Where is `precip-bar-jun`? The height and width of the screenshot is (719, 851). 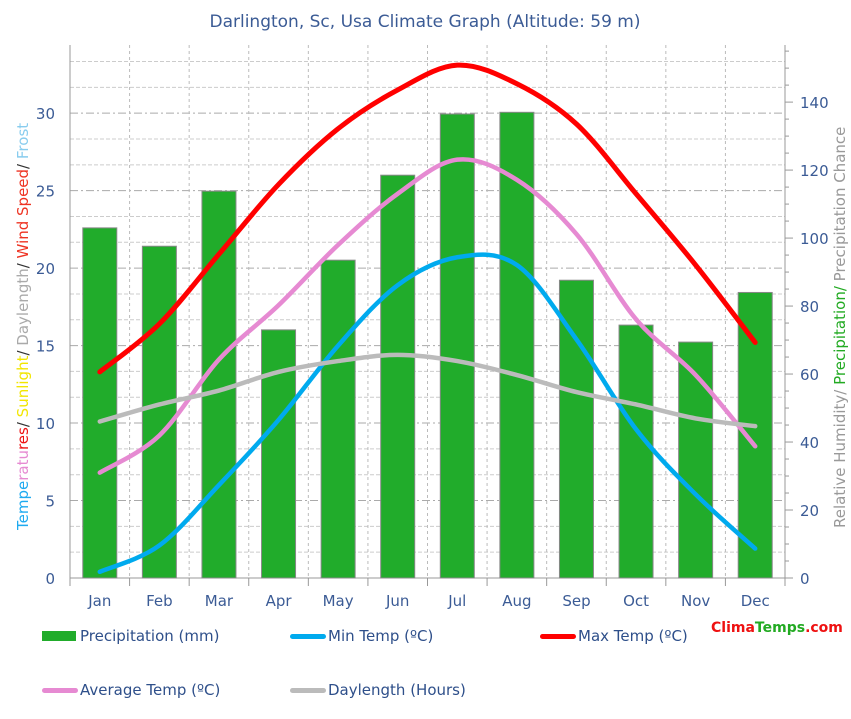
precip-bar-jun is located at coordinates (398, 376).